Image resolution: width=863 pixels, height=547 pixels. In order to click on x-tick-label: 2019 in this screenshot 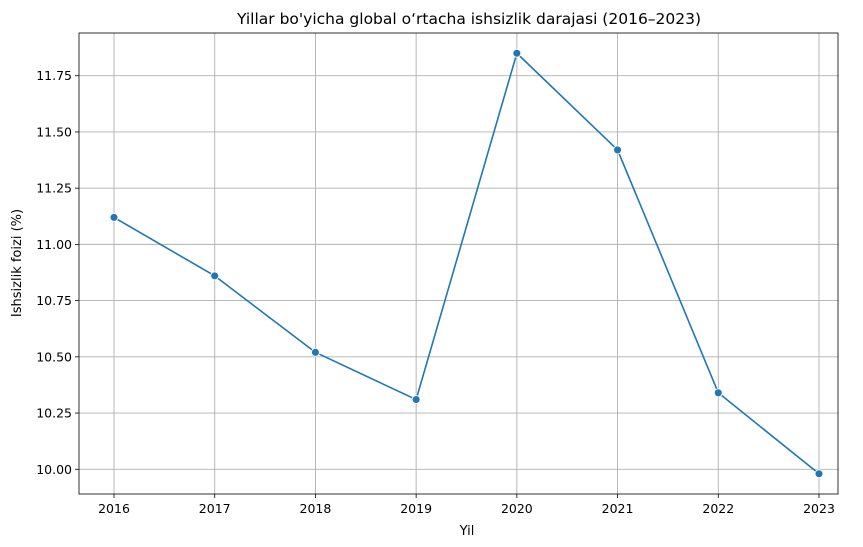, I will do `click(416, 508)`.